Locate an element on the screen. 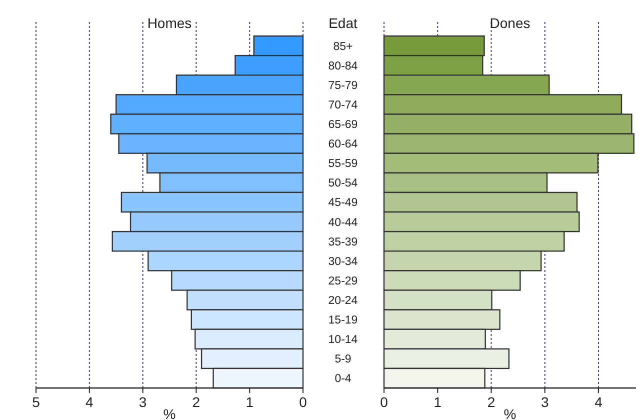 Image resolution: width=639 pixels, height=420 pixels. y-tick-label: 0-4 is located at coordinates (343, 379).